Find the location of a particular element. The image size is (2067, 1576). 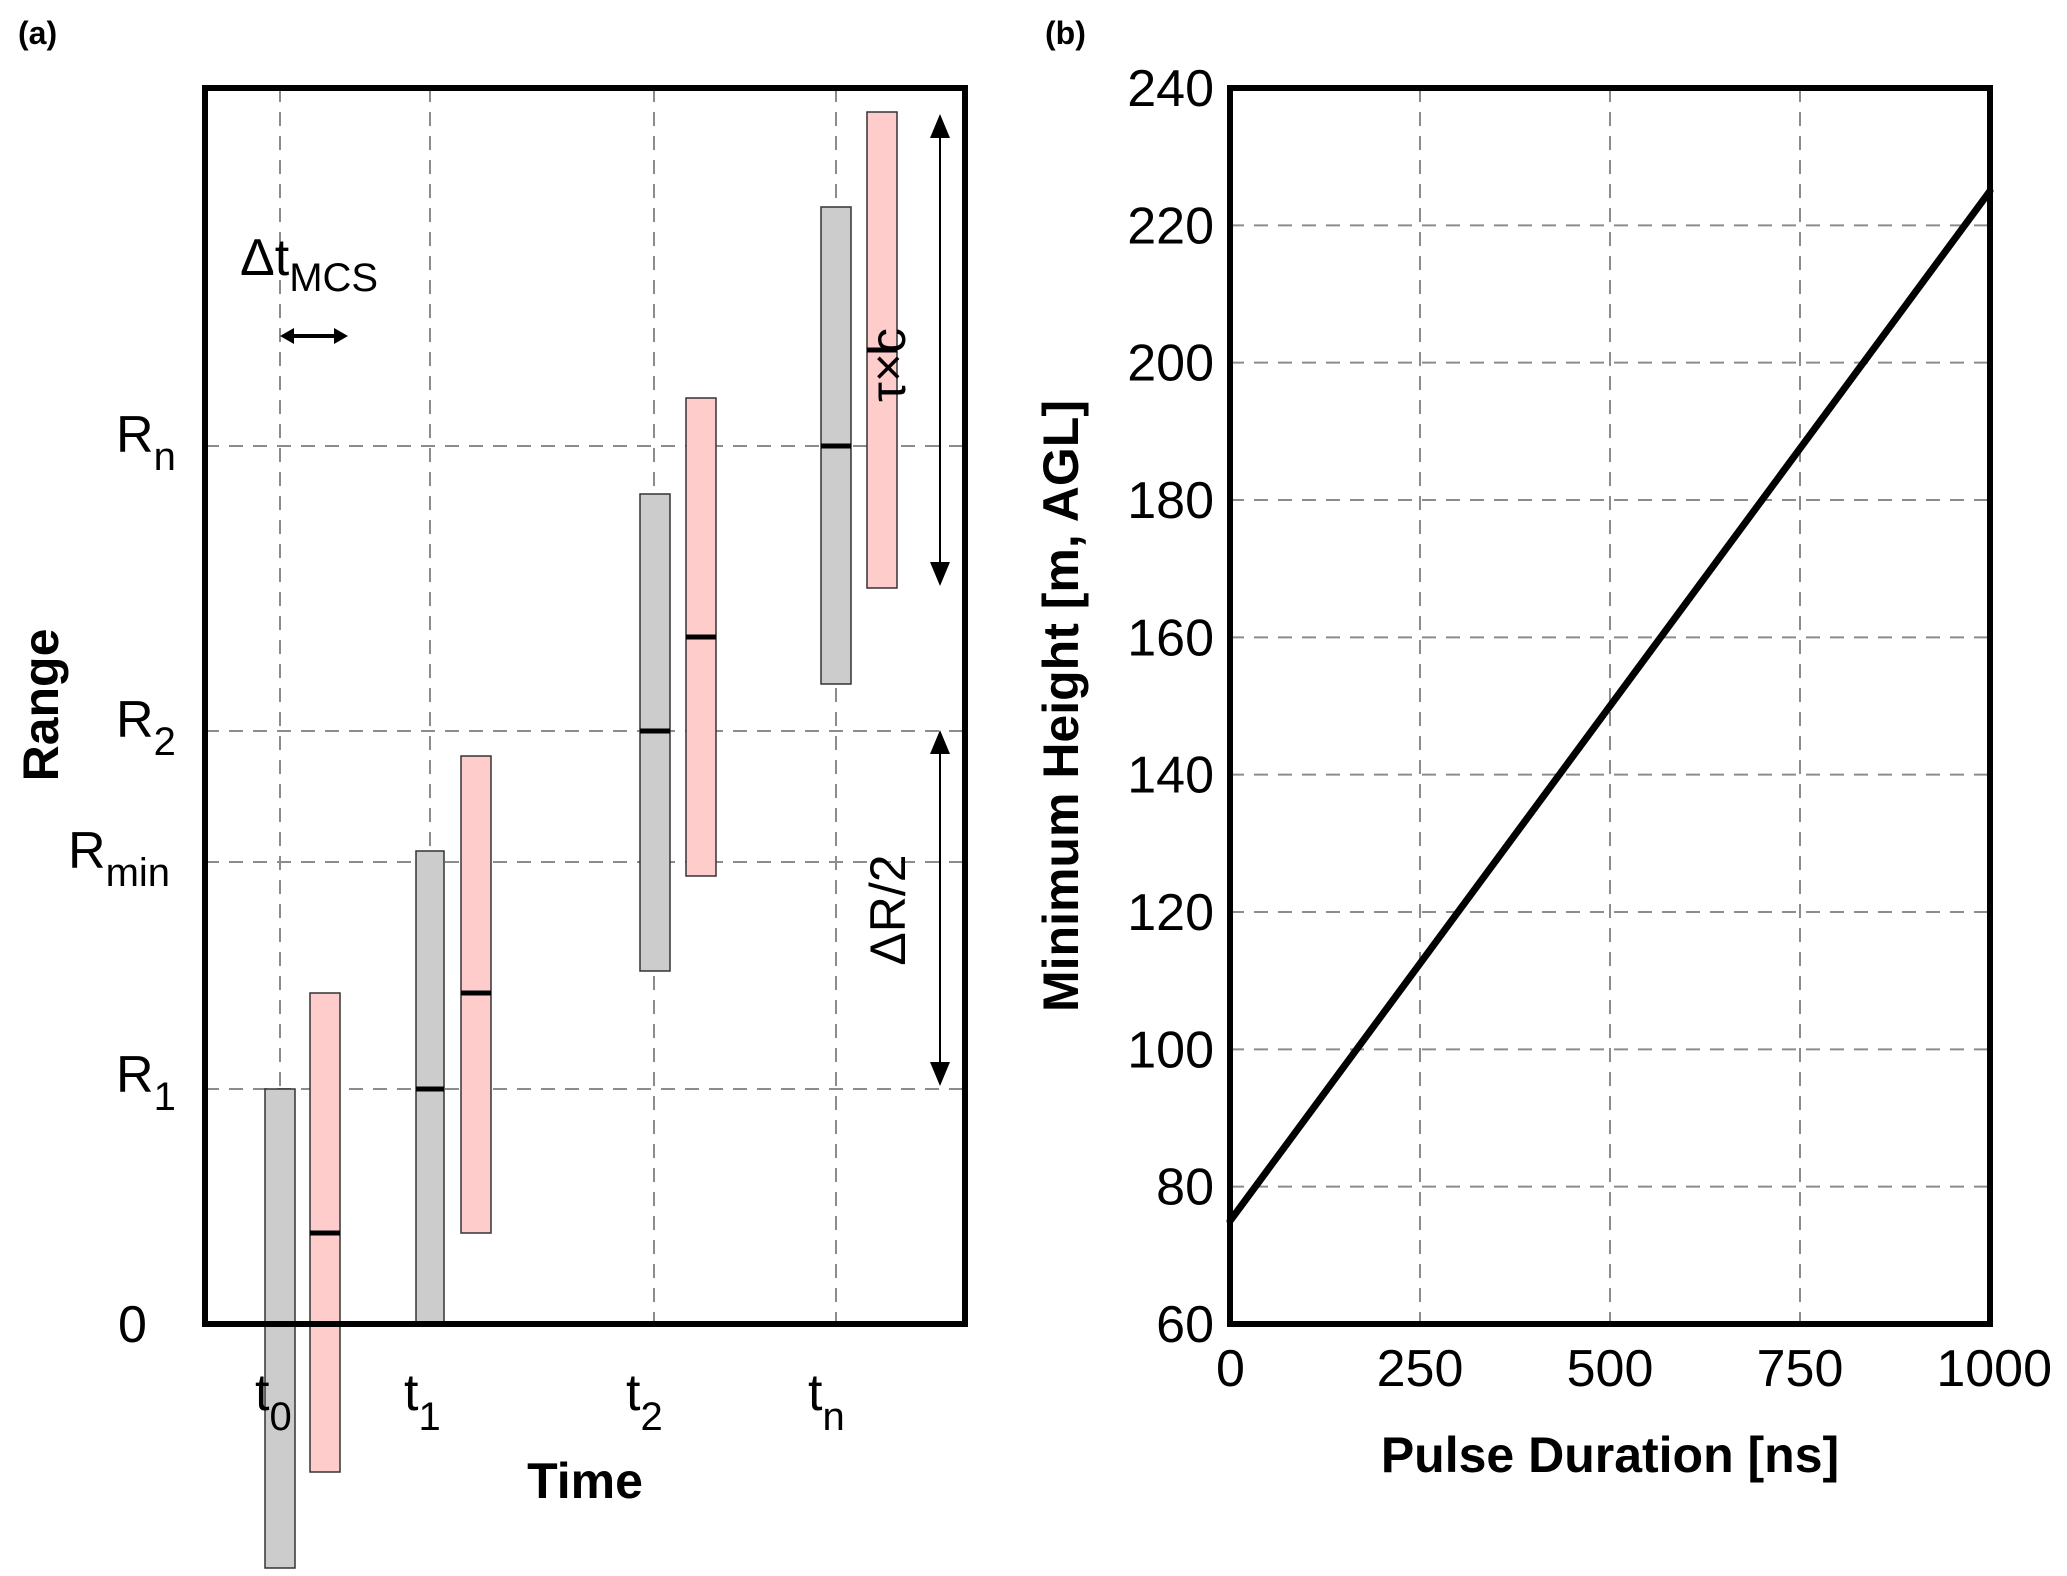

panel-a-x-ticks: t0 t1 t2 tn is located at coordinates (550, 1401).